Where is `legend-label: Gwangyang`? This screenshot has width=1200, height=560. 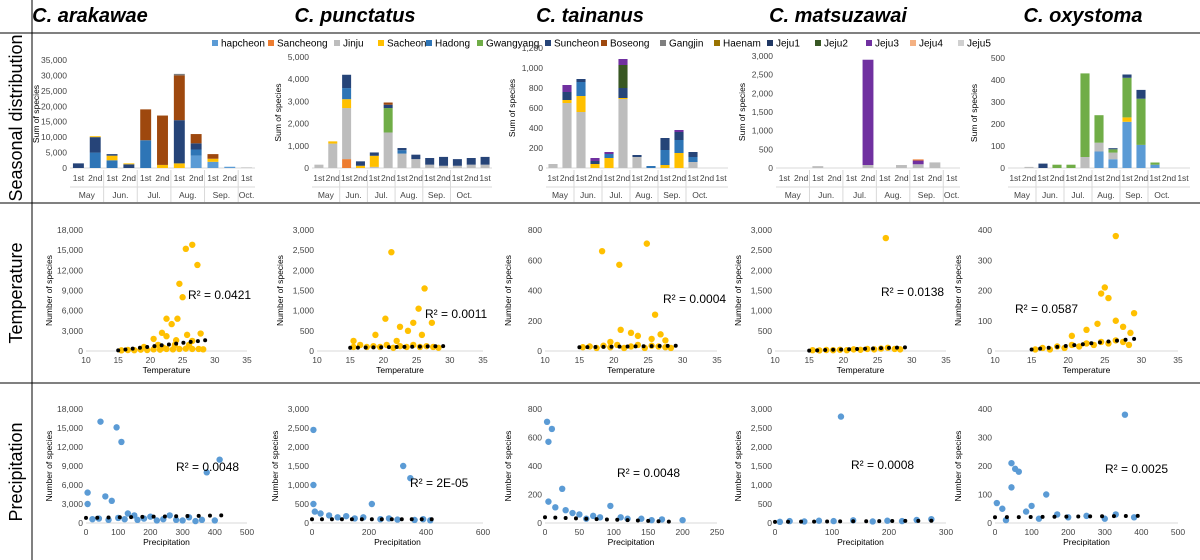 legend-label: Gwangyang is located at coordinates (512, 44).